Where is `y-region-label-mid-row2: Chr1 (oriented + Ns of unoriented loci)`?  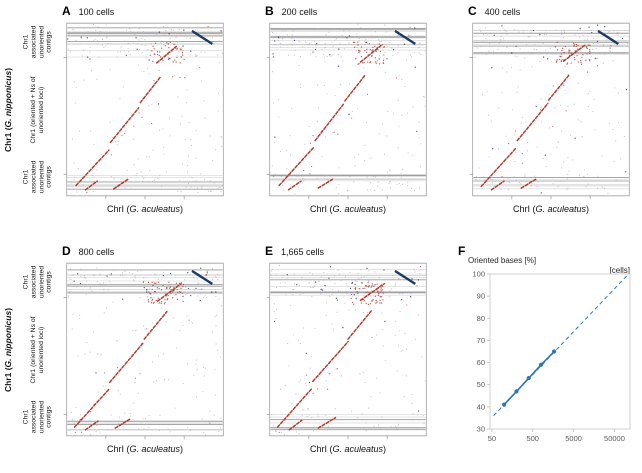 y-region-label-mid-row2: Chr1 (oriented + Ns of unoriented loci) is located at coordinates (38, 349).